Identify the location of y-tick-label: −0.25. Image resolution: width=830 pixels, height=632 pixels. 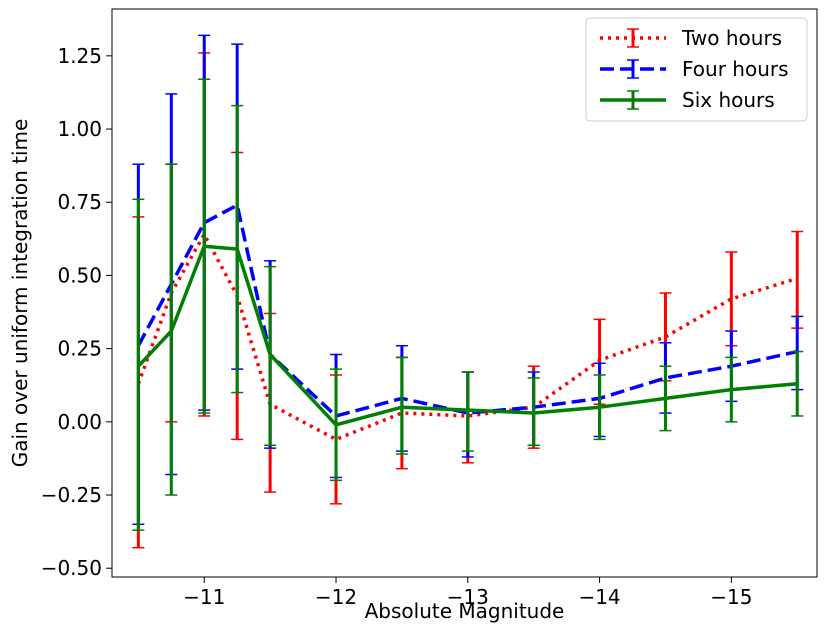
(71, 495).